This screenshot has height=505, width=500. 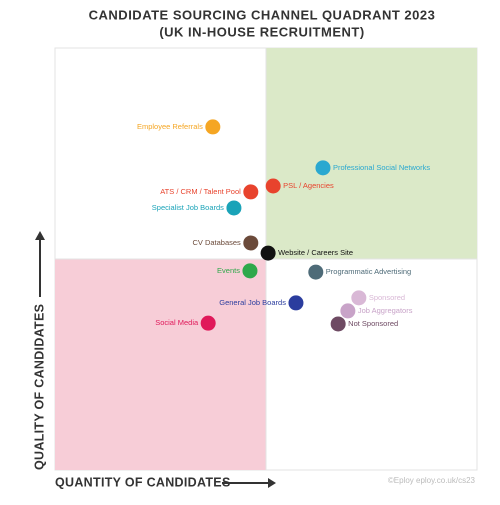 I want to click on chart-subtitle: (UK IN-HOUSE RECRUITMENT), so click(x=261, y=31).